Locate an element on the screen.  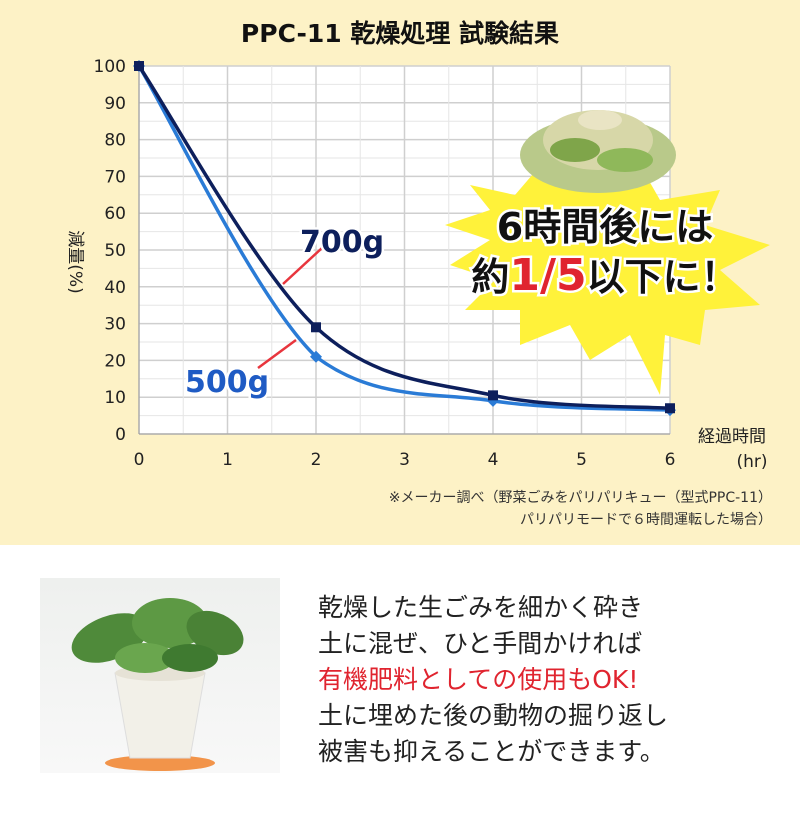
callout-line1: 6時間後には is located at coordinates (605, 227).